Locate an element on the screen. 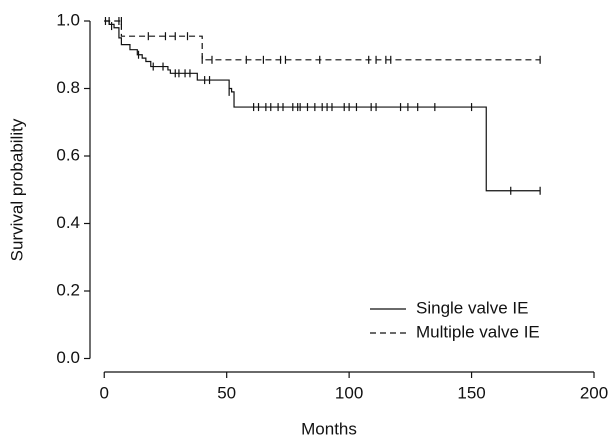 This screenshot has width=615, height=441. survival-line is located at coordinates (322, 40).